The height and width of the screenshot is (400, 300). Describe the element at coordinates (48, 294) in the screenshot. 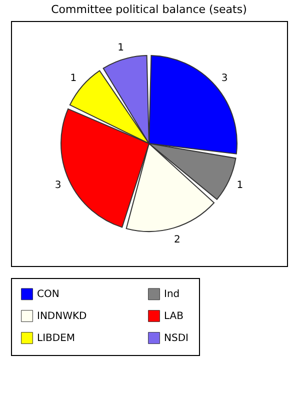

I see `legend-label: CON` at that location.